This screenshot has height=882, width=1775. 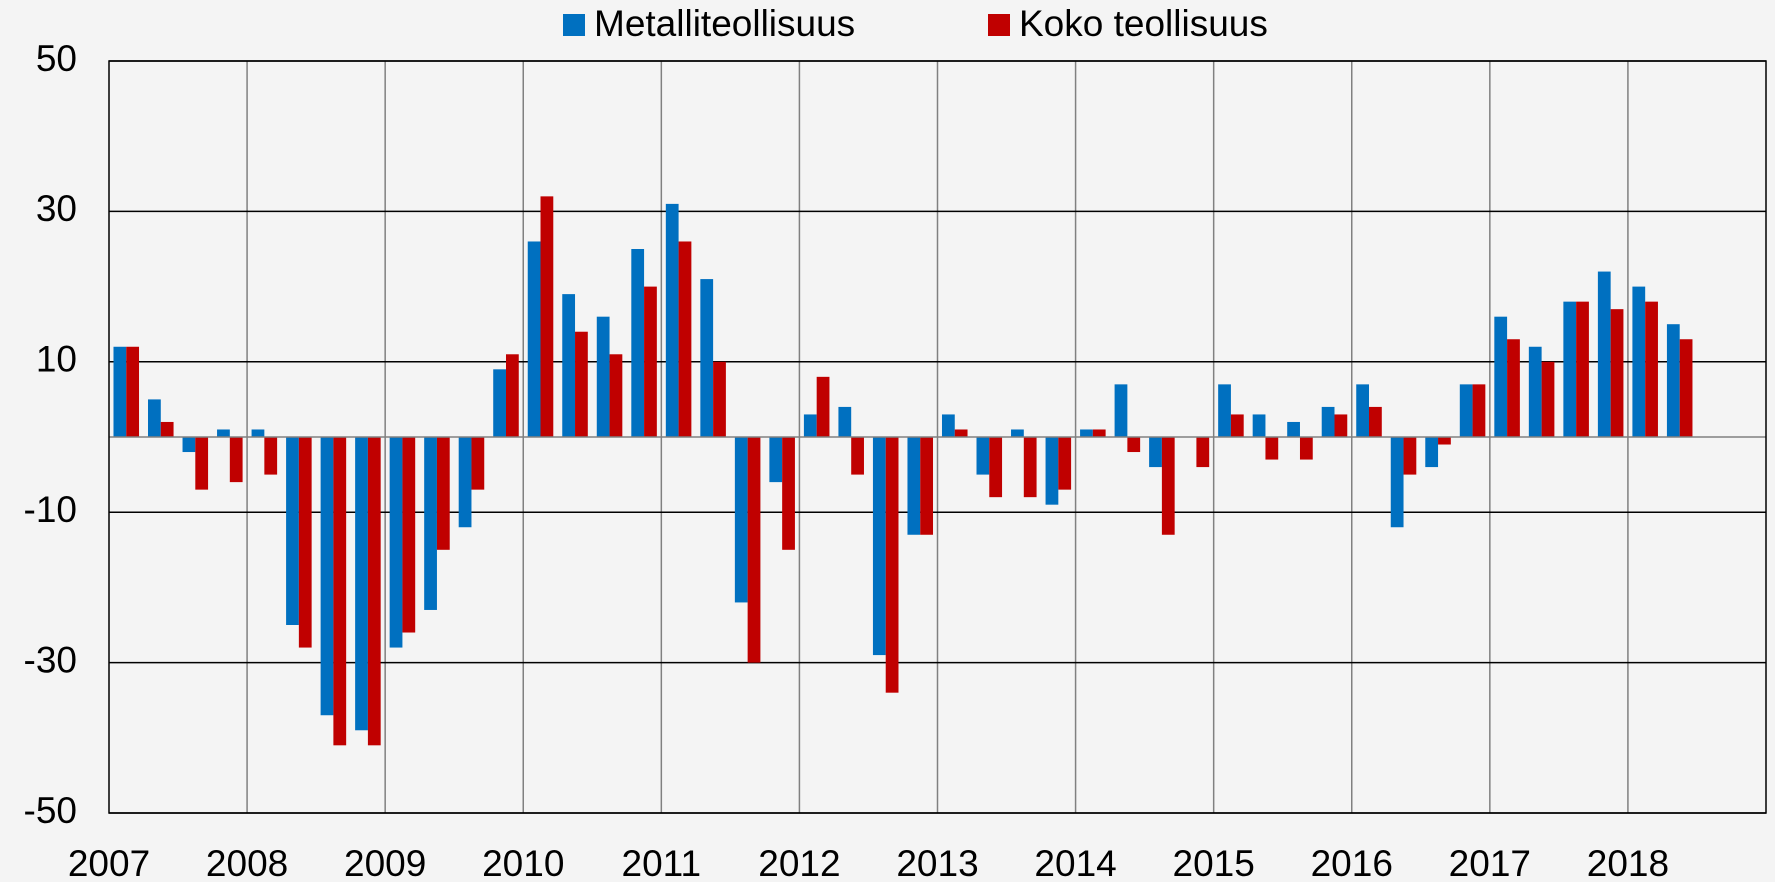 What do you see at coordinates (385, 862) in the screenshot?
I see `x-tick-label: 2009` at bounding box center [385, 862].